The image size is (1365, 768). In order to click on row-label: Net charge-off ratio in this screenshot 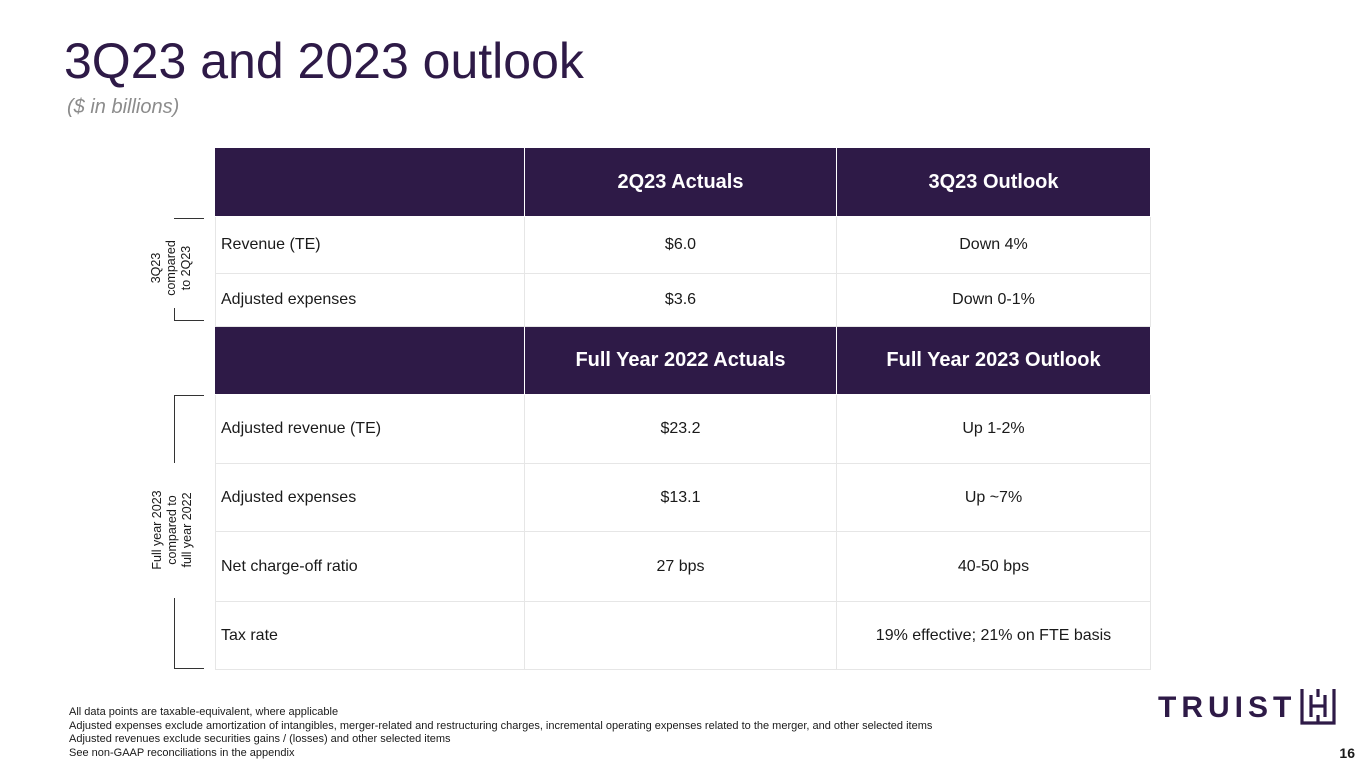, I will do `click(370, 566)`.